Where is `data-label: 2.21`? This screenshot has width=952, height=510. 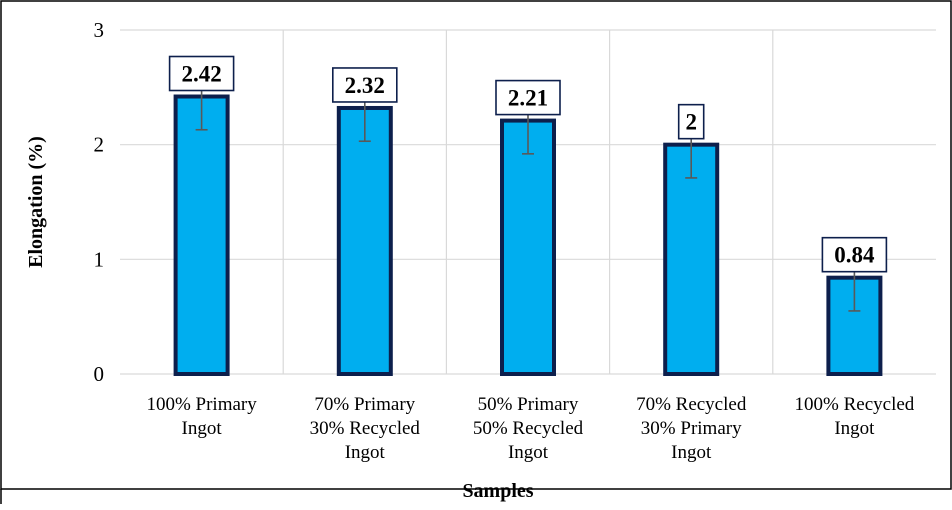 data-label: 2.21 is located at coordinates (528, 98).